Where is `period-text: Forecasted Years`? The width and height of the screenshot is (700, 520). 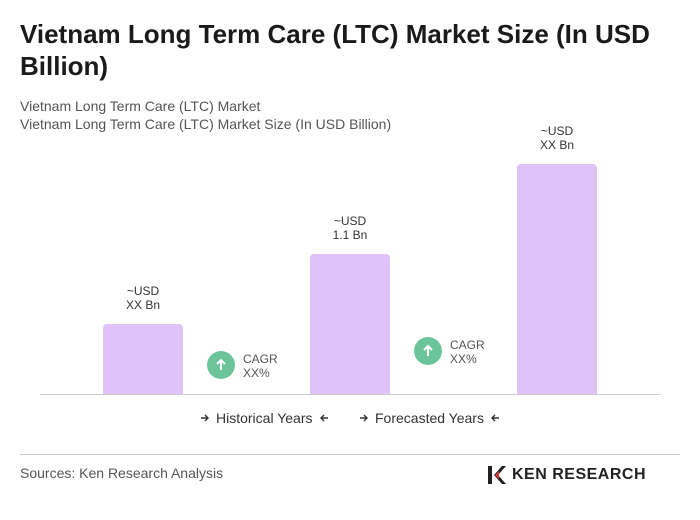 period-text: Forecasted Years is located at coordinates (429, 418).